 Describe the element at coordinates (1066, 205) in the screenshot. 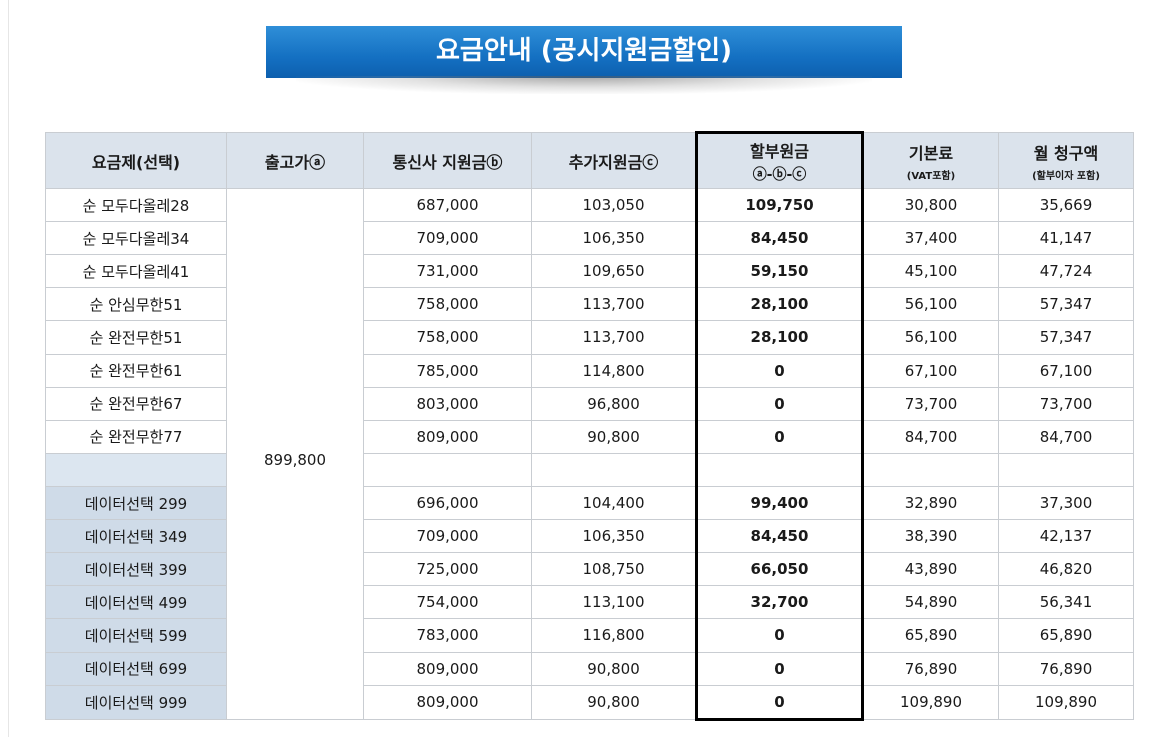

I see `cell-monthly: 35,669` at that location.